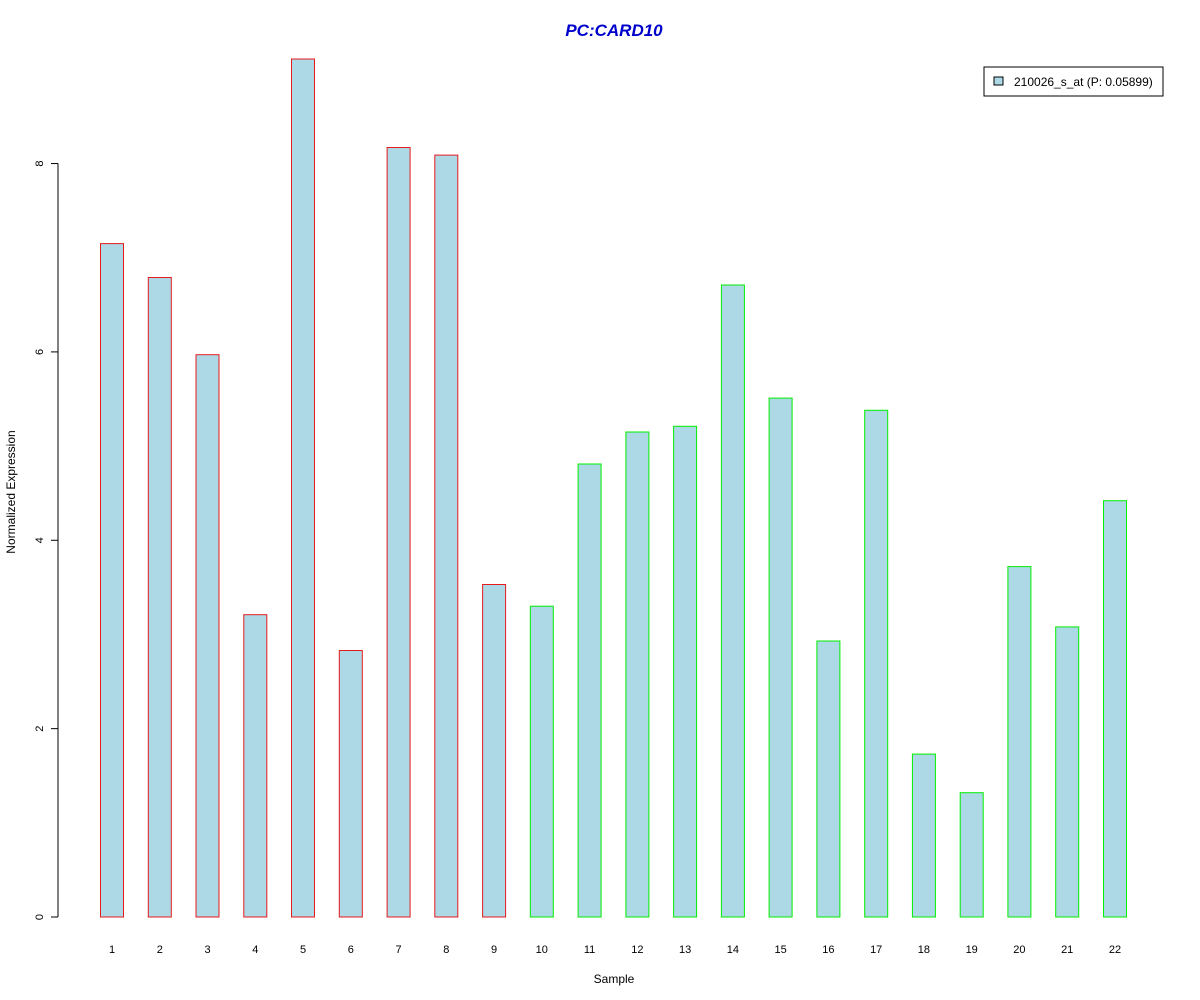  Describe the element at coordinates (446, 950) in the screenshot. I see `x-tick-label: 8` at that location.